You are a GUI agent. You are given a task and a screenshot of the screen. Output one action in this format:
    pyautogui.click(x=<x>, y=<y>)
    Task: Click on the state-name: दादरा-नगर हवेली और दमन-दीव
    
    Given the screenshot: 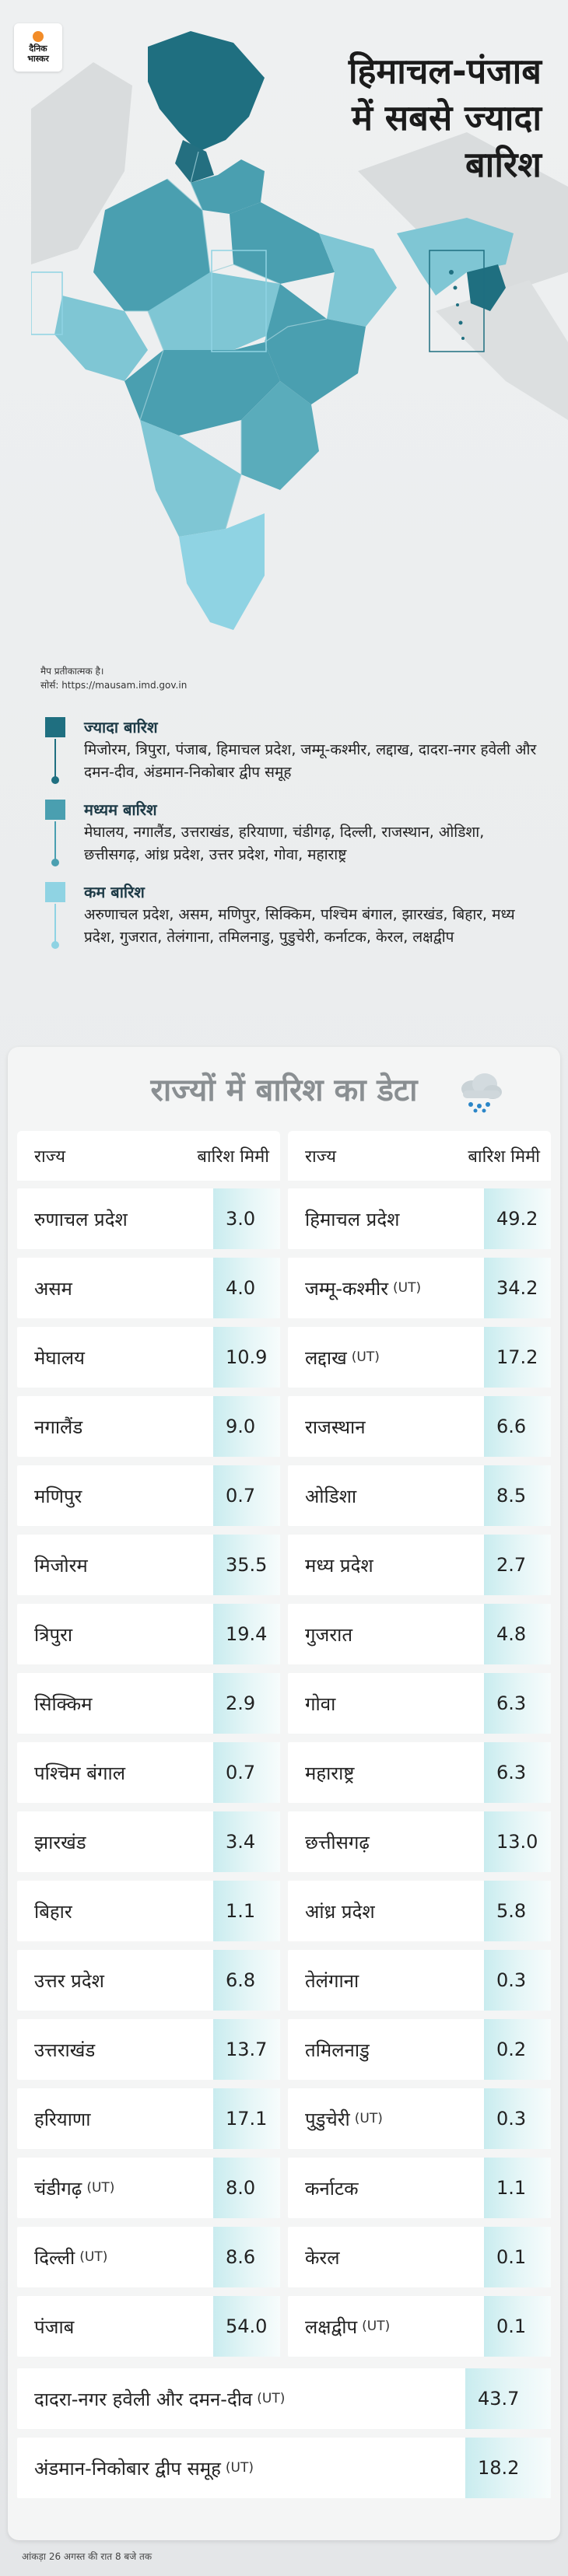 What is the action you would take?
    pyautogui.click(x=143, y=2399)
    